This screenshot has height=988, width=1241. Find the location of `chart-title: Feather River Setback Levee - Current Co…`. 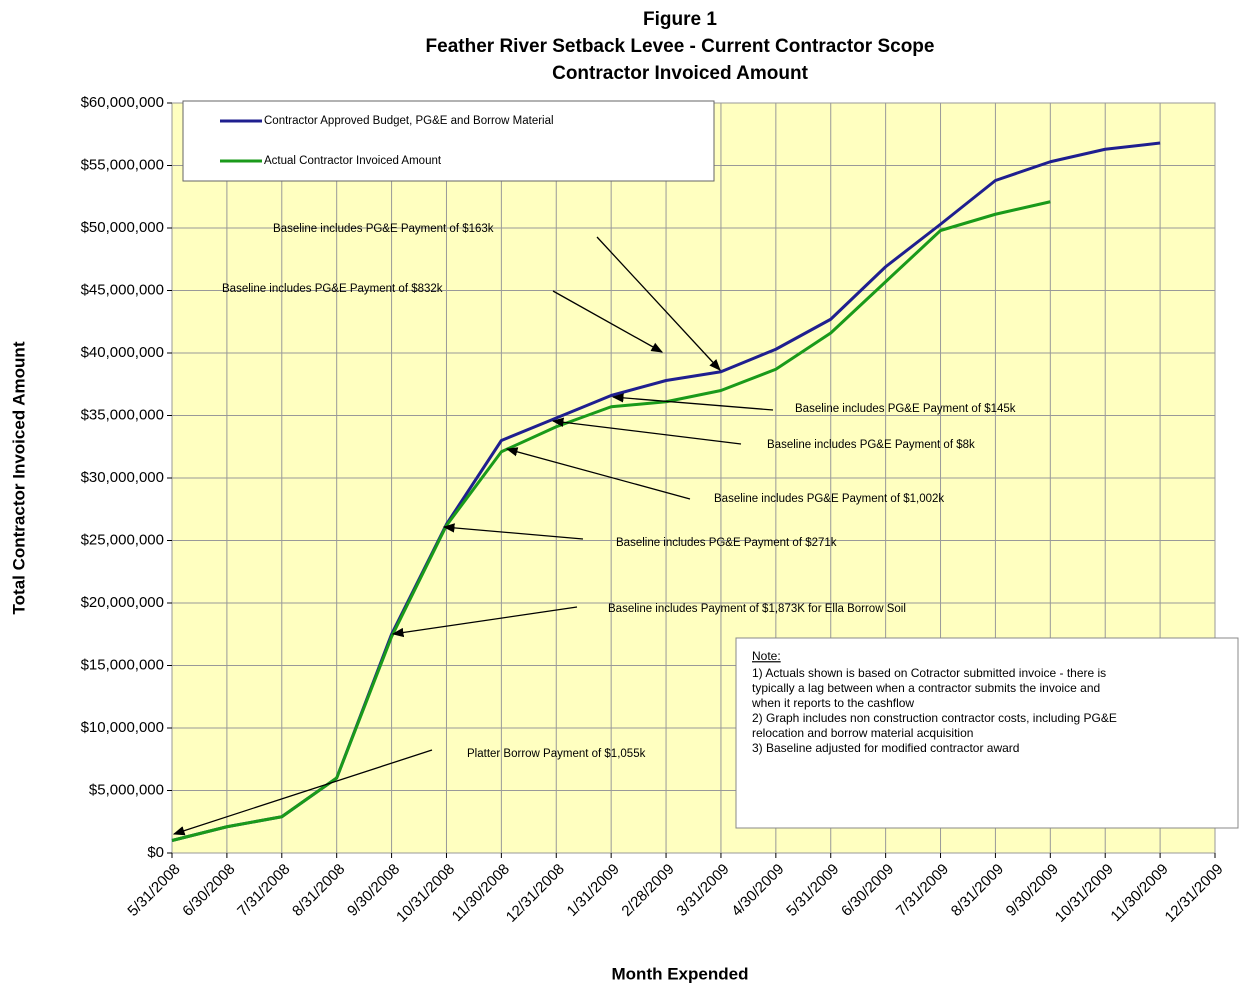

chart-title: Feather River Setback Levee - Current Co… is located at coordinates (680, 46).